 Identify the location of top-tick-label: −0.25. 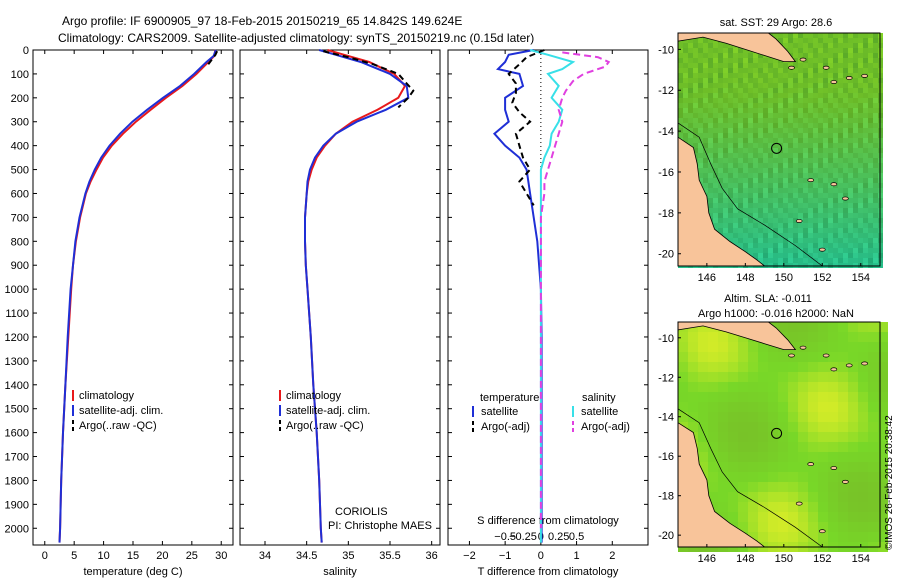
(523, 537).